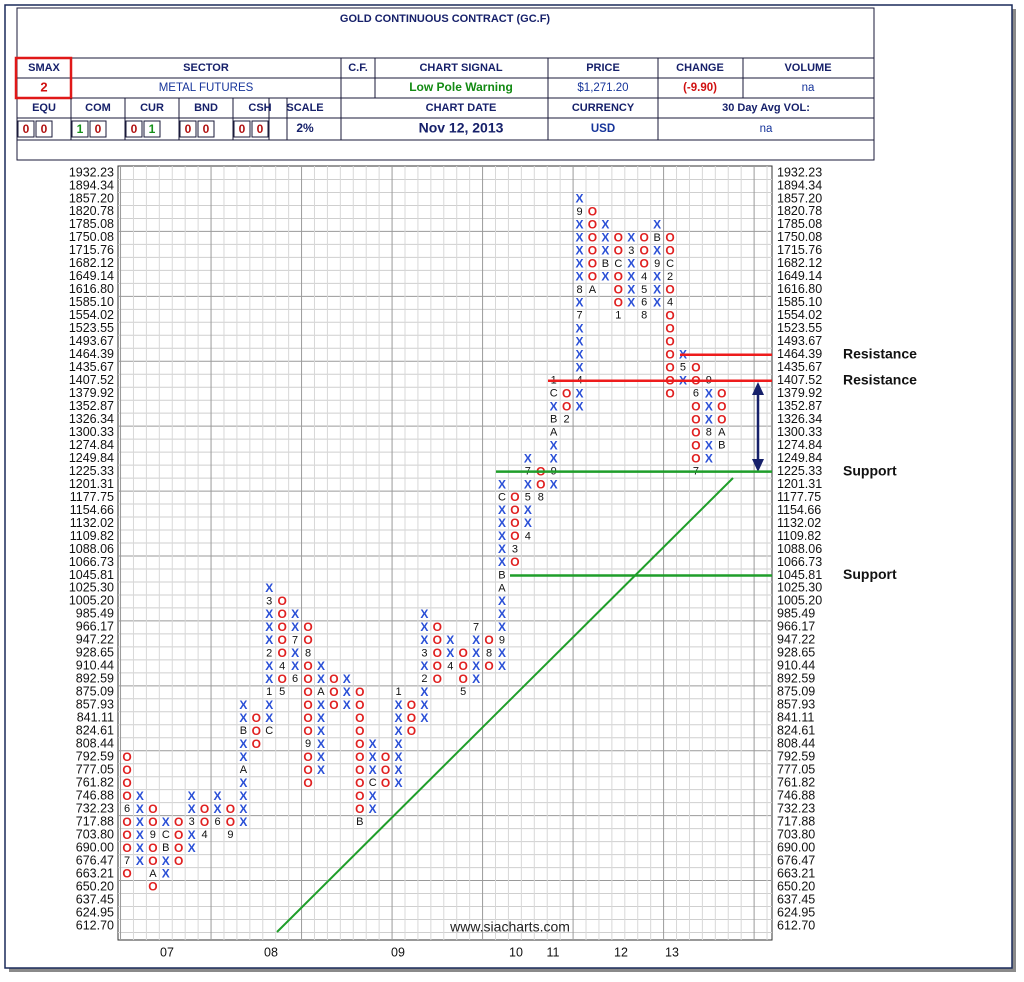 The height and width of the screenshot is (982, 1024). Describe the element at coordinates (91, 315) in the screenshot. I see `y-tick-label: 1554.02` at that location.